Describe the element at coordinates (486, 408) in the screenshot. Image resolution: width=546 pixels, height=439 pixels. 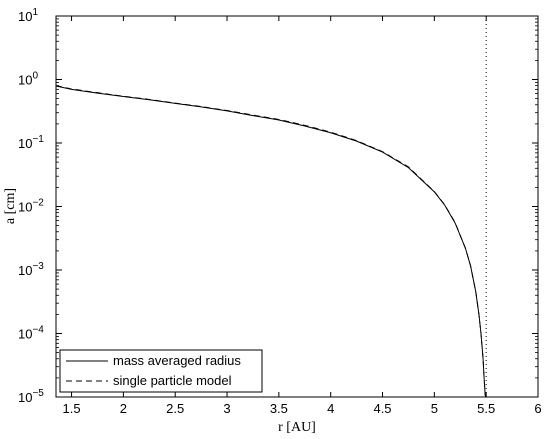
I see `x-tick-label: 5.5` at that location.